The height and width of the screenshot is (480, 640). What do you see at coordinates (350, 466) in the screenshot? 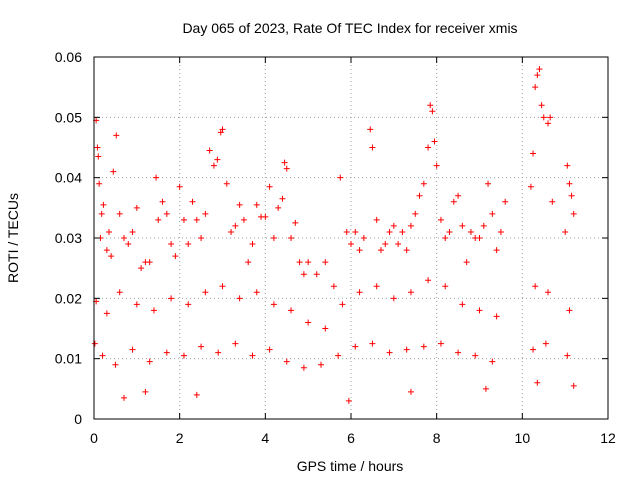
I see `x-axis-label: GPS time / hours` at bounding box center [350, 466].